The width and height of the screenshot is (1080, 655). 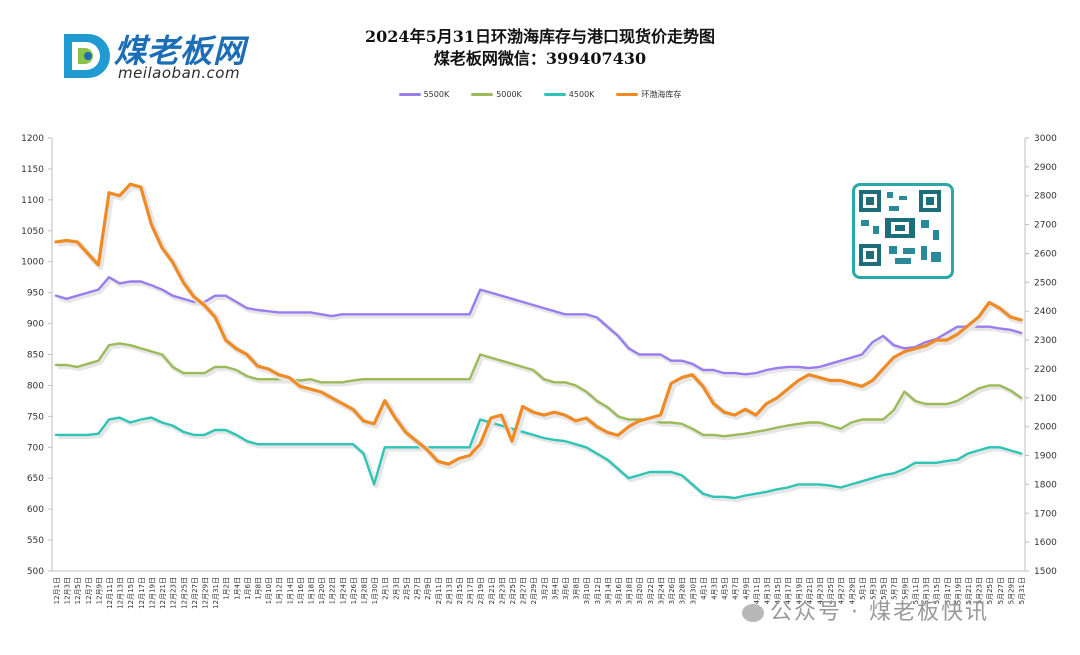 I want to click on x-tick-label: 1月2日, so click(x=227, y=588).